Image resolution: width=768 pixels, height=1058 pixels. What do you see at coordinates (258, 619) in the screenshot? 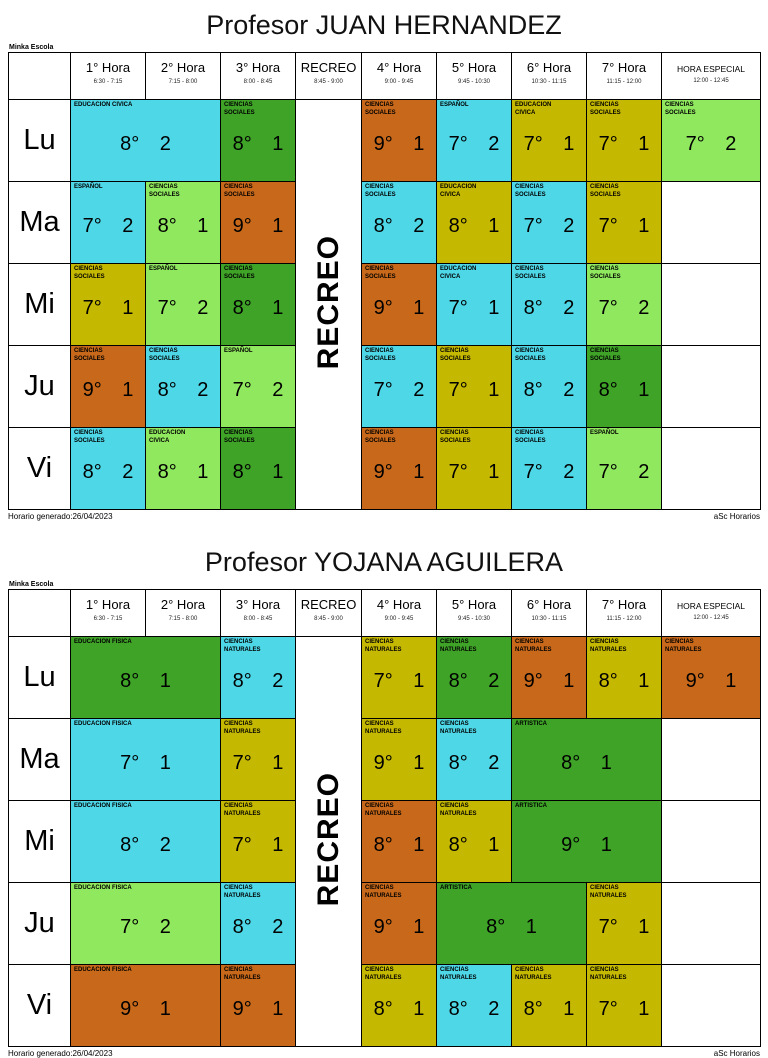
I see `hour-time: 8:00 - 8:45` at bounding box center [258, 619].